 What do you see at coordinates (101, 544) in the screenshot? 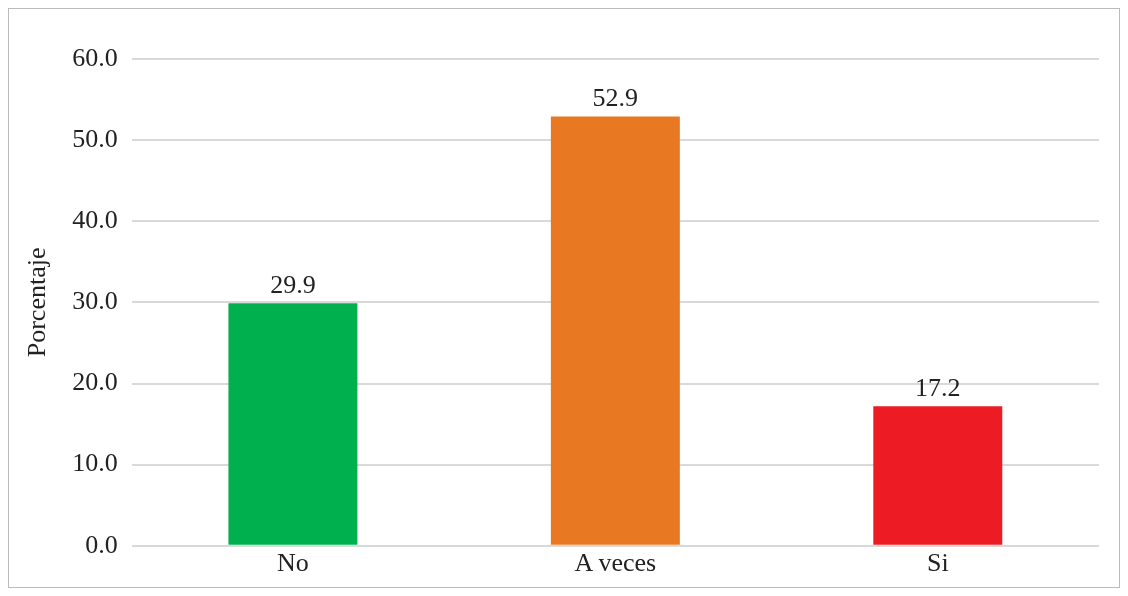
I see `y-tick-label: 0.0` at bounding box center [101, 544].